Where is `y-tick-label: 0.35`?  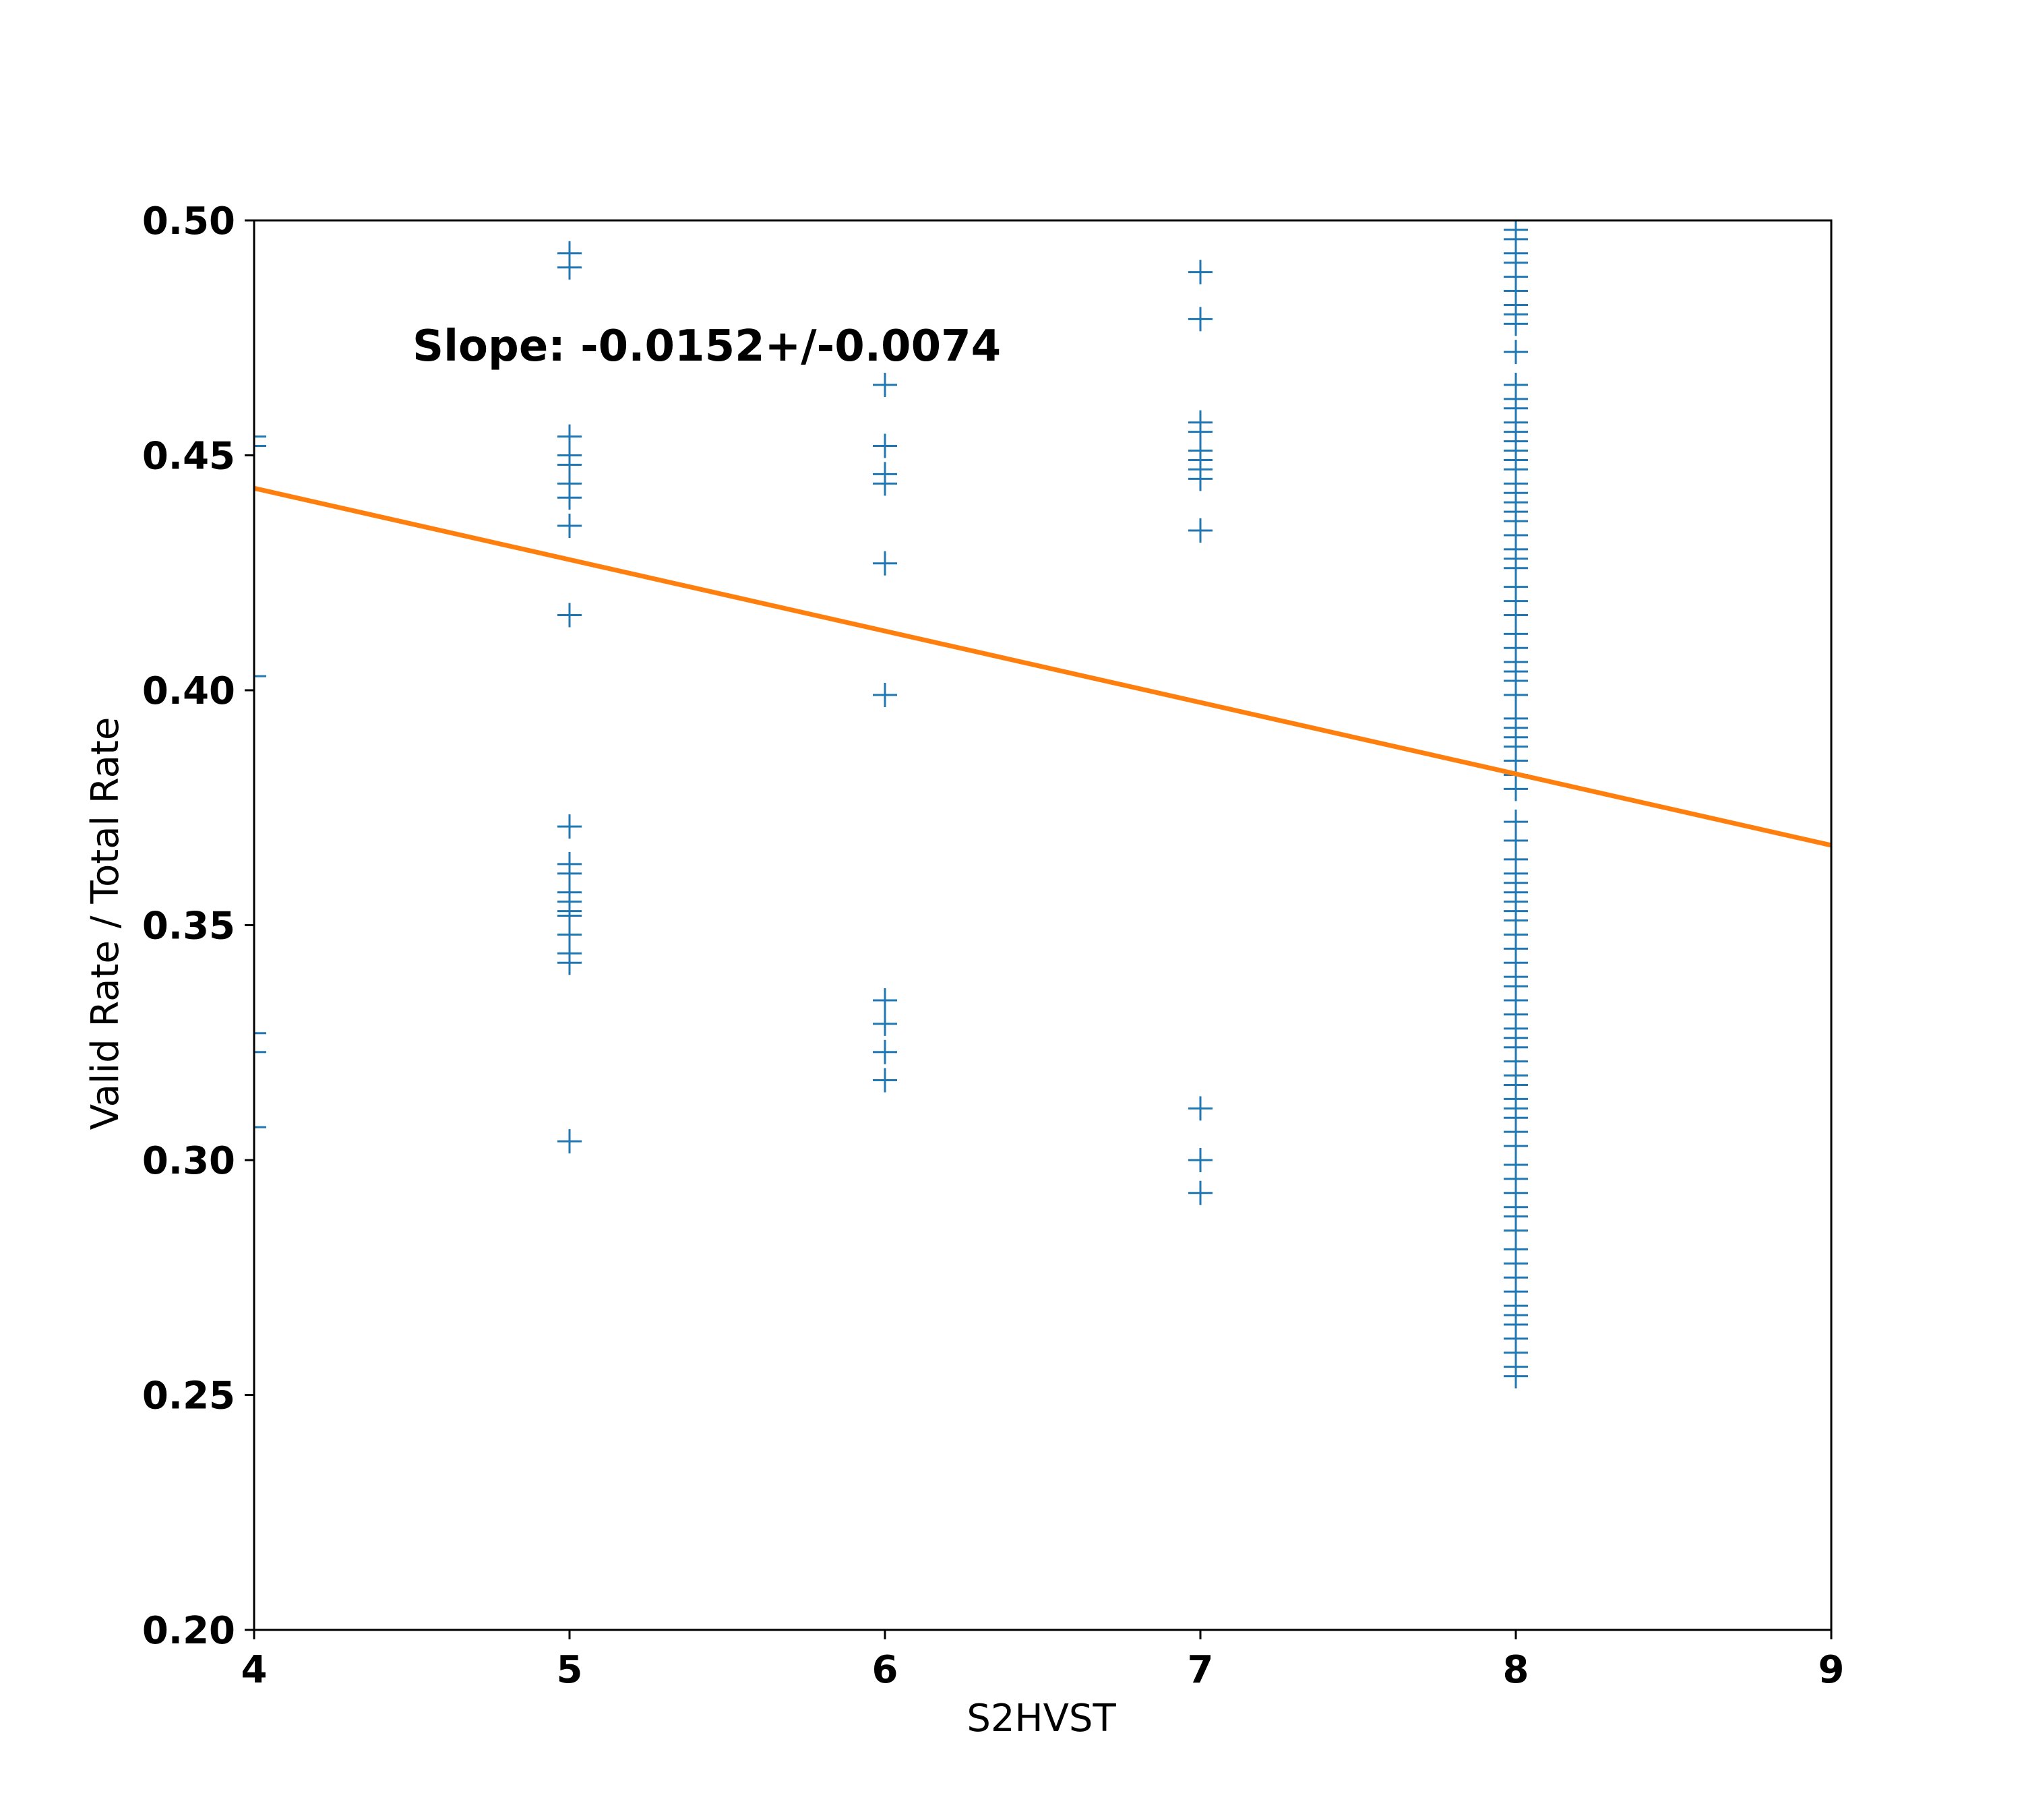 y-tick-label: 0.35 is located at coordinates (188, 926).